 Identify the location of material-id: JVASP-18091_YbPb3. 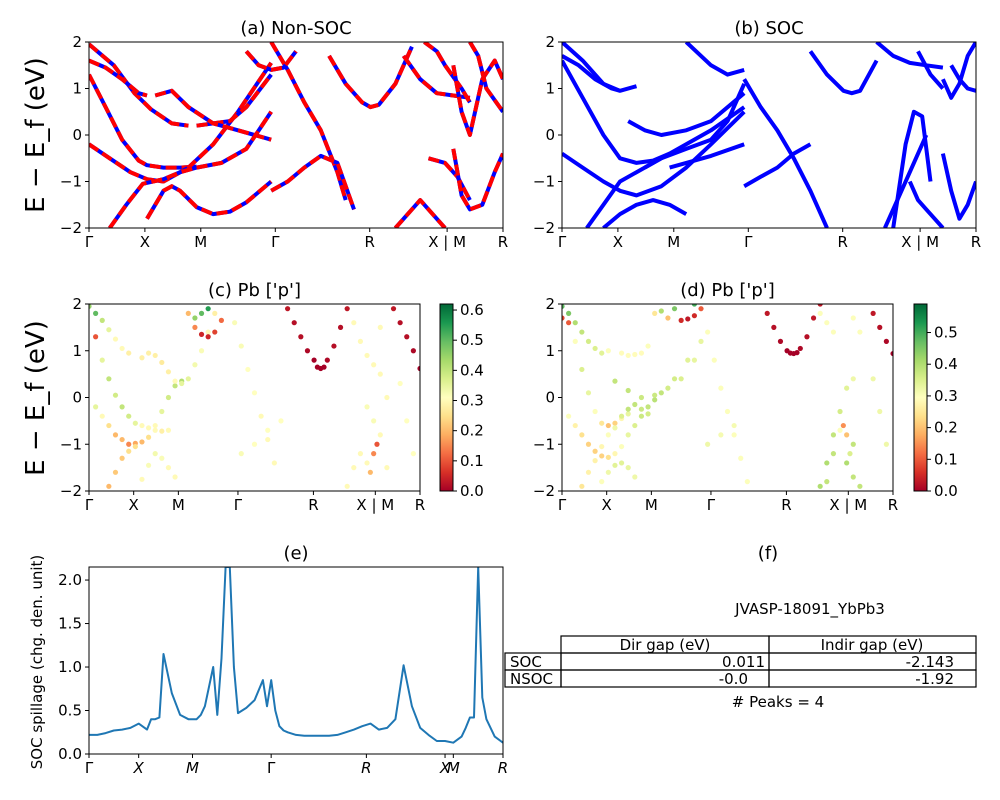
(809, 609).